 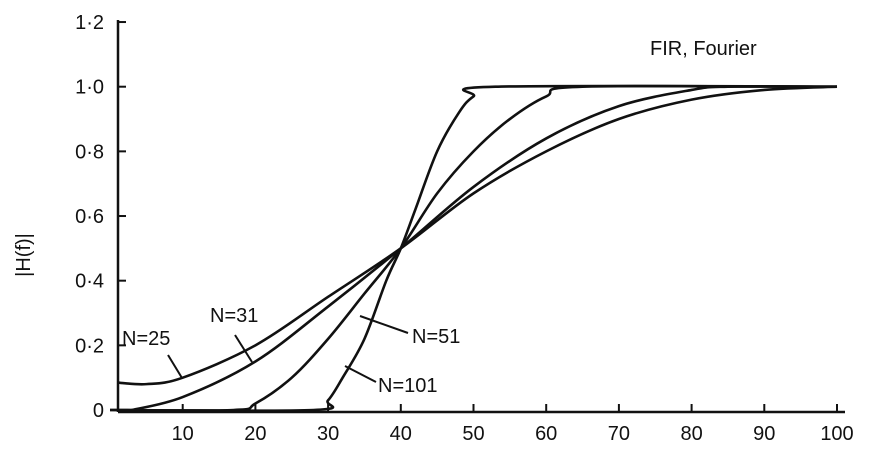 I want to click on x-tick-label: 70, so click(x=619, y=434).